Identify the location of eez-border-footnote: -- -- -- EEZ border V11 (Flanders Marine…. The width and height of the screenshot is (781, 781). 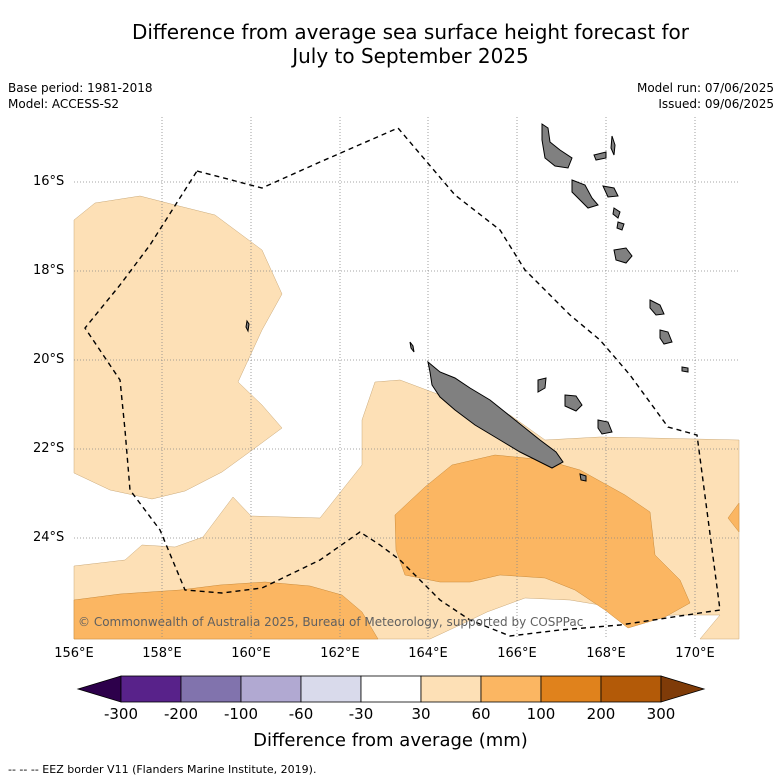
(162, 769).